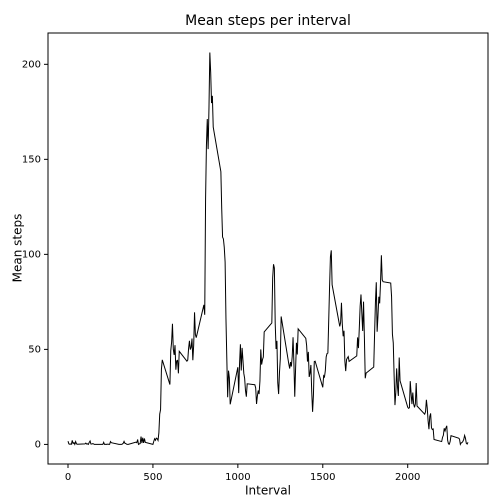 The image size is (504, 504). What do you see at coordinates (38, 444) in the screenshot?
I see `y-tick-label: 0` at bounding box center [38, 444].